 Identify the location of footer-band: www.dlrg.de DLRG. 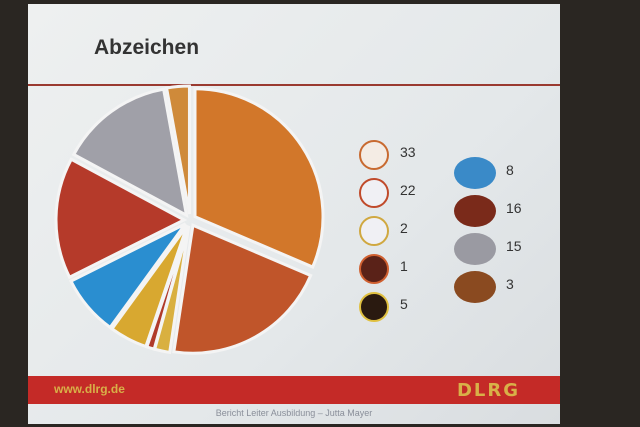
(294, 390).